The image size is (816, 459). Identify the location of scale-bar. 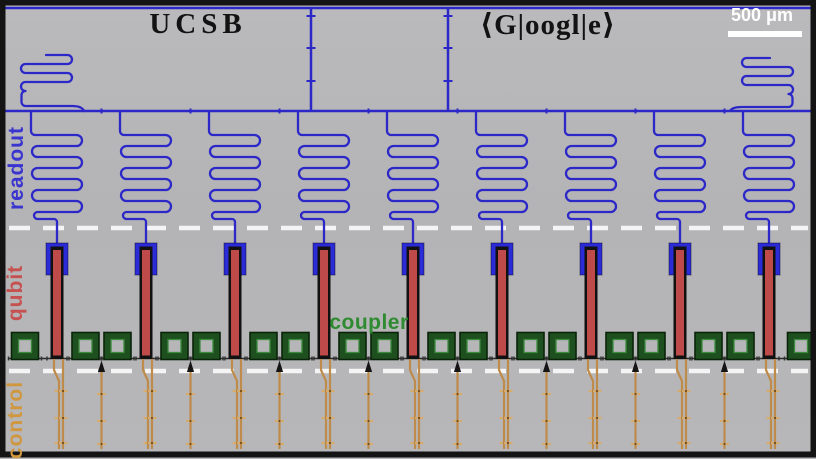
(765, 34).